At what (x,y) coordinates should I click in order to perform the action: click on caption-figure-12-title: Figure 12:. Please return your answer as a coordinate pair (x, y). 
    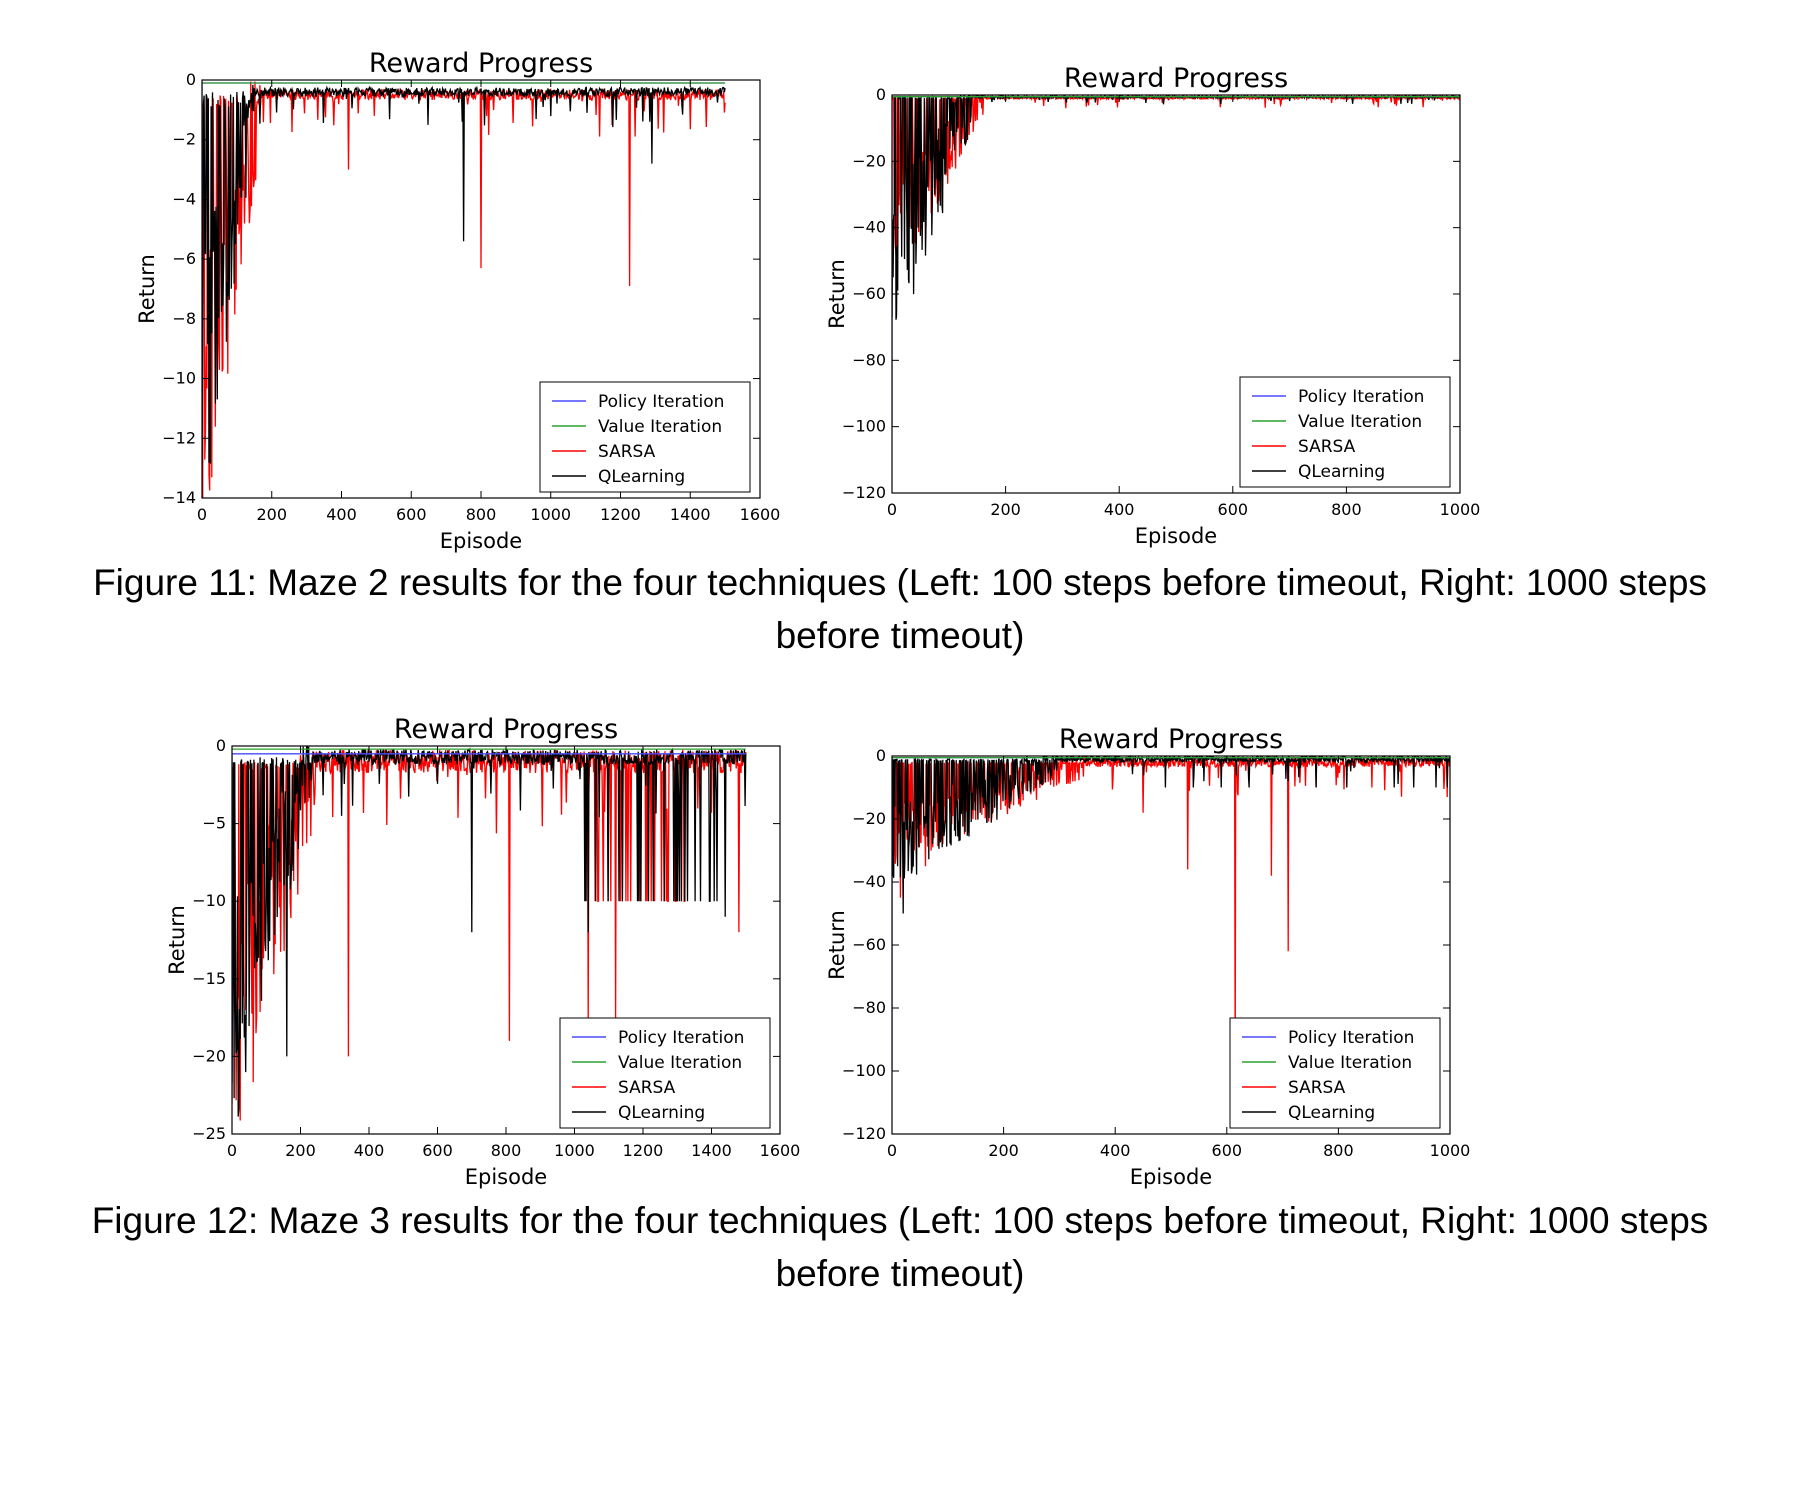
    Looking at the image, I should click on (175, 1220).